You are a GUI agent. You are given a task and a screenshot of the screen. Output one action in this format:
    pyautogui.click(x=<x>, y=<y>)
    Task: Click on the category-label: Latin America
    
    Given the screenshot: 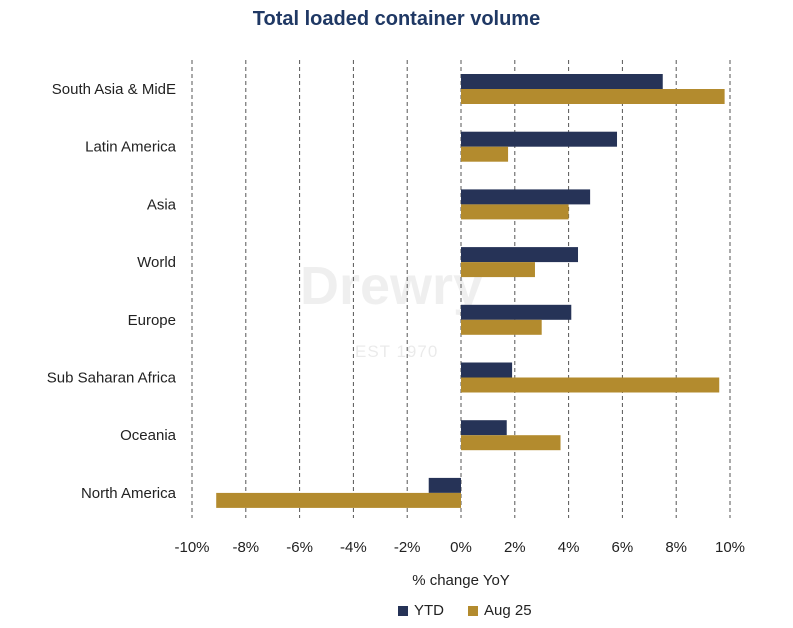 What is the action you would take?
    pyautogui.click(x=131, y=147)
    